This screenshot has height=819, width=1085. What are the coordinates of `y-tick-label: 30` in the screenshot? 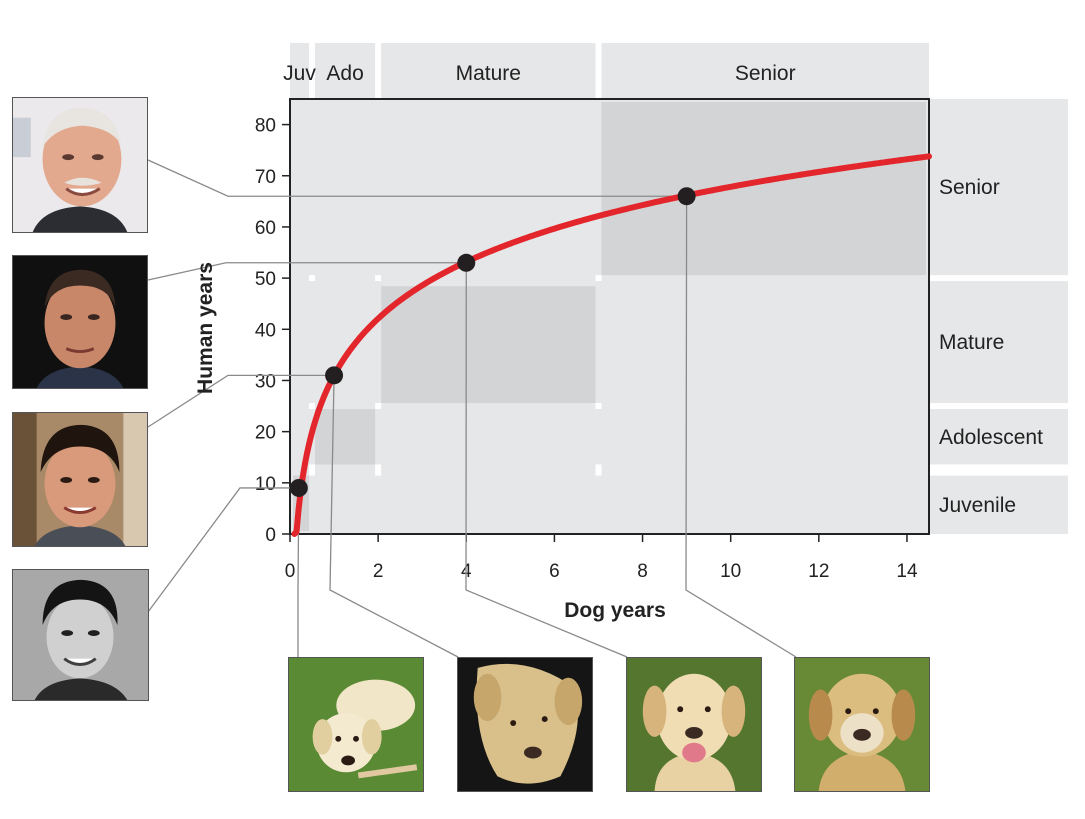 It's located at (265, 381).